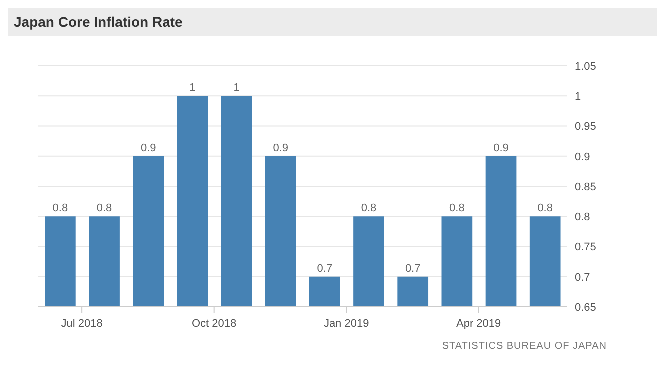 The width and height of the screenshot is (665, 365). What do you see at coordinates (479, 324) in the screenshot?
I see `x-tick-label: Apr 2019` at bounding box center [479, 324].